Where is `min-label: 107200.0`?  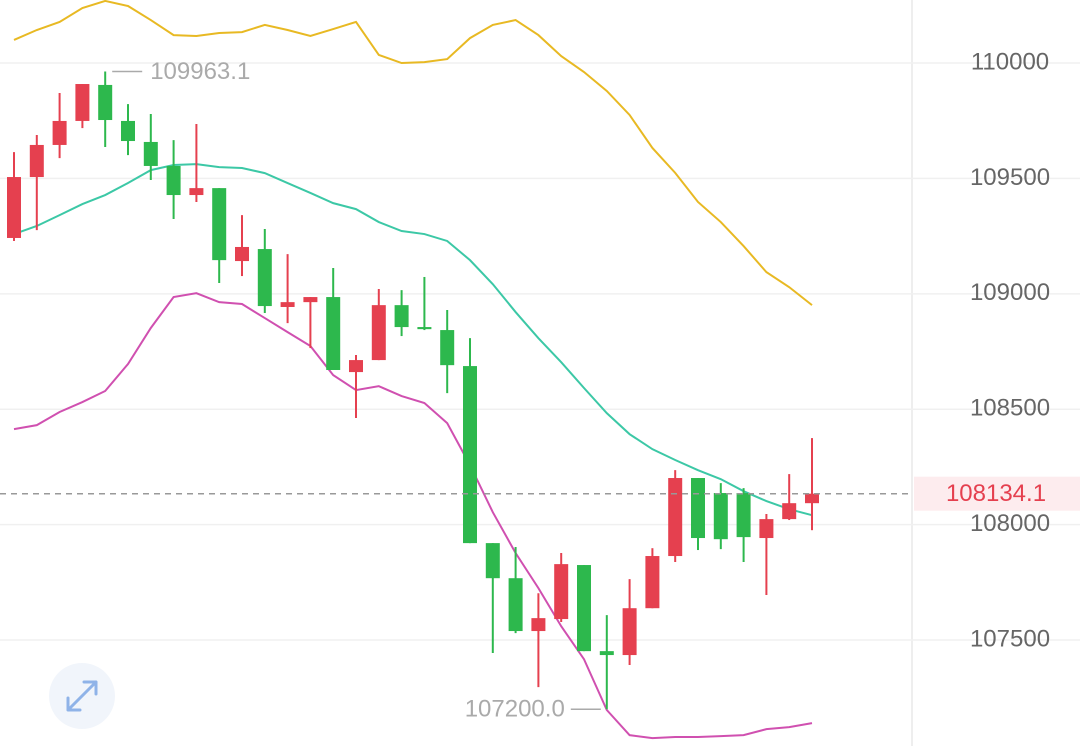
min-label: 107200.0 is located at coordinates (515, 709).